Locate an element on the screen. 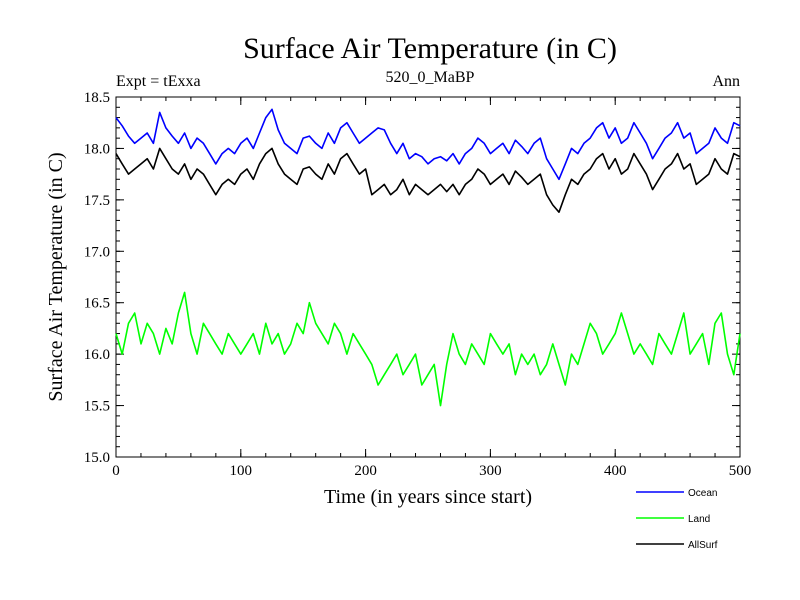 The height and width of the screenshot is (600, 800). series-line-allsurf is located at coordinates (428, 180).